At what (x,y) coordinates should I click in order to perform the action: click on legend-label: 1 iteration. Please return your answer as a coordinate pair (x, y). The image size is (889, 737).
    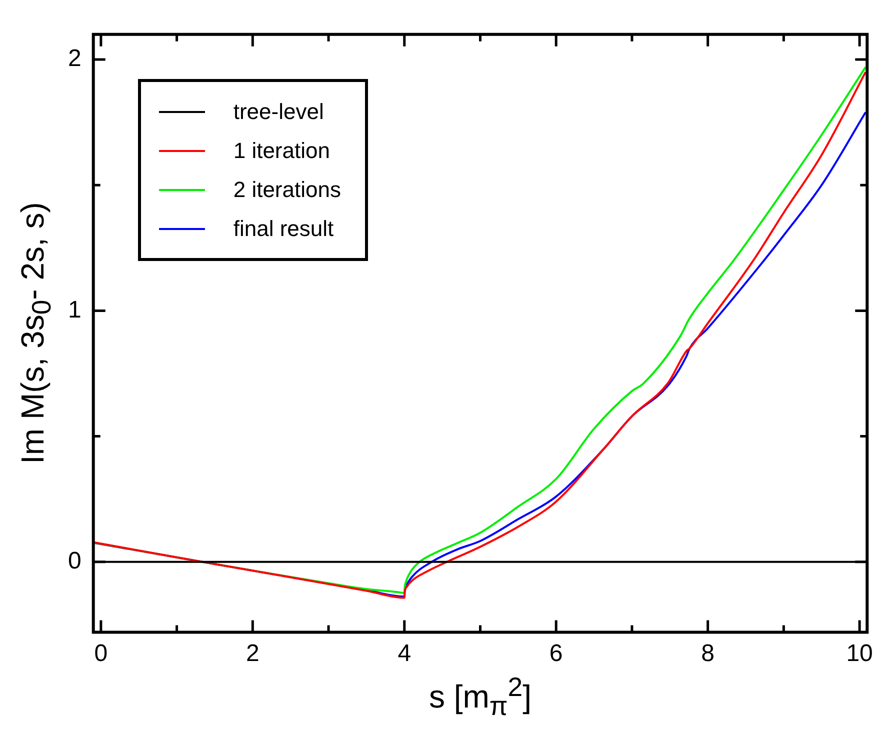
    Looking at the image, I should click on (281, 151).